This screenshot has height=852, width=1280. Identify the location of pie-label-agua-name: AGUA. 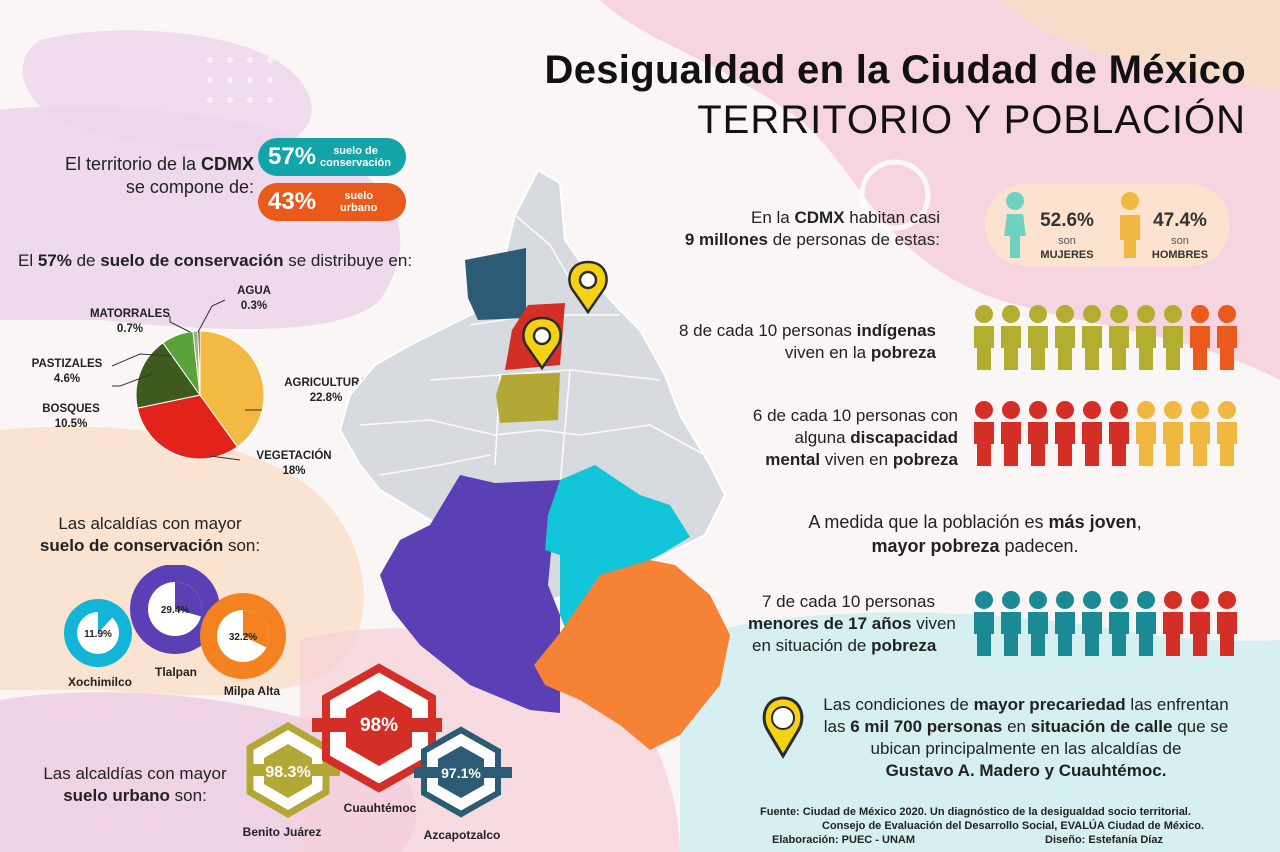
(254, 291).